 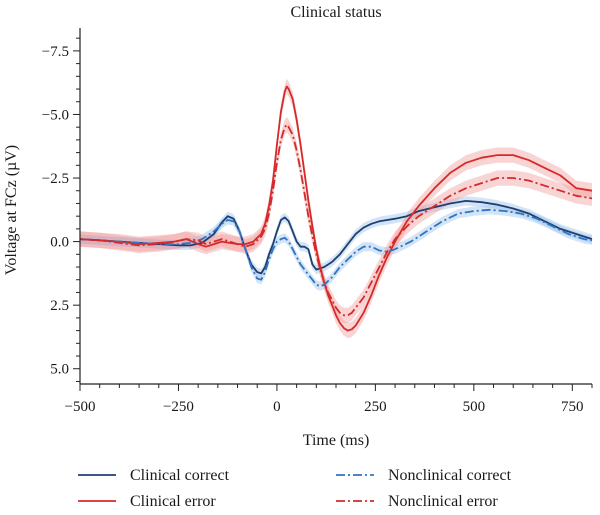 What do you see at coordinates (59, 306) in the screenshot?
I see `y-tick-label: 2.5` at bounding box center [59, 306].